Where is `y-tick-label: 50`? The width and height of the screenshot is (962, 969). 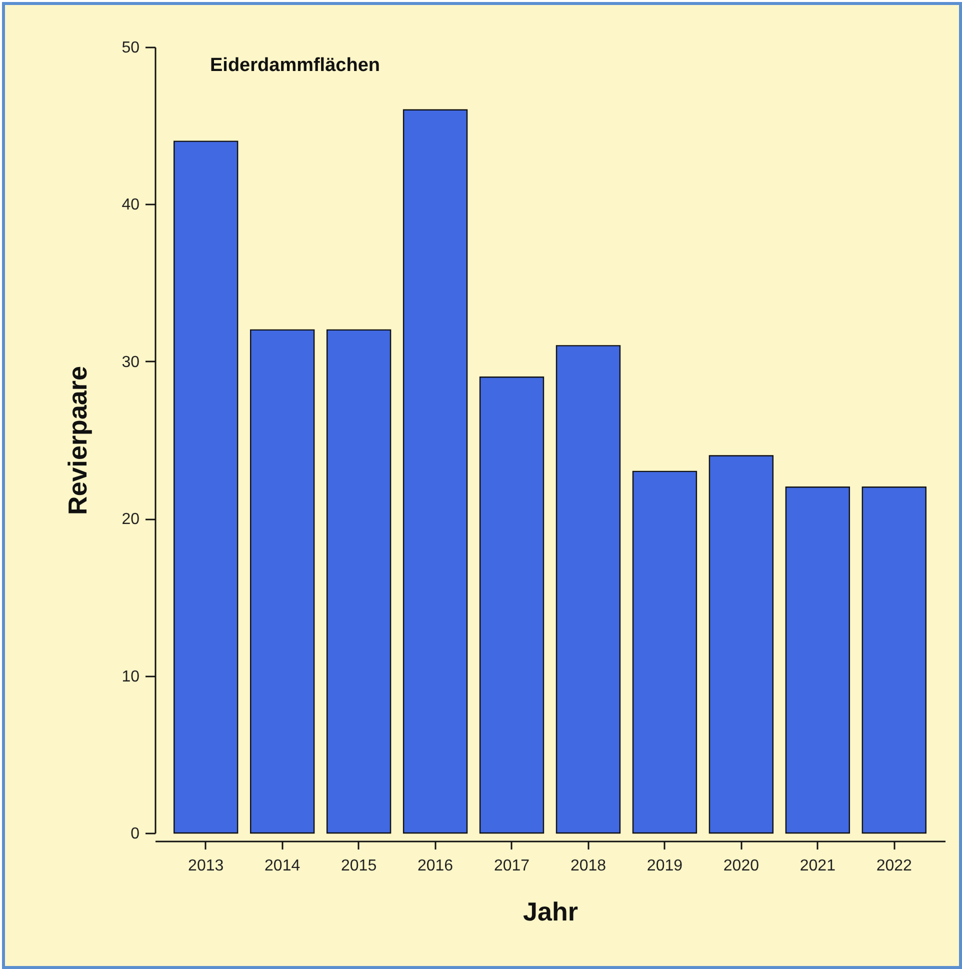 y-tick-label: 50 is located at coordinates (131, 48).